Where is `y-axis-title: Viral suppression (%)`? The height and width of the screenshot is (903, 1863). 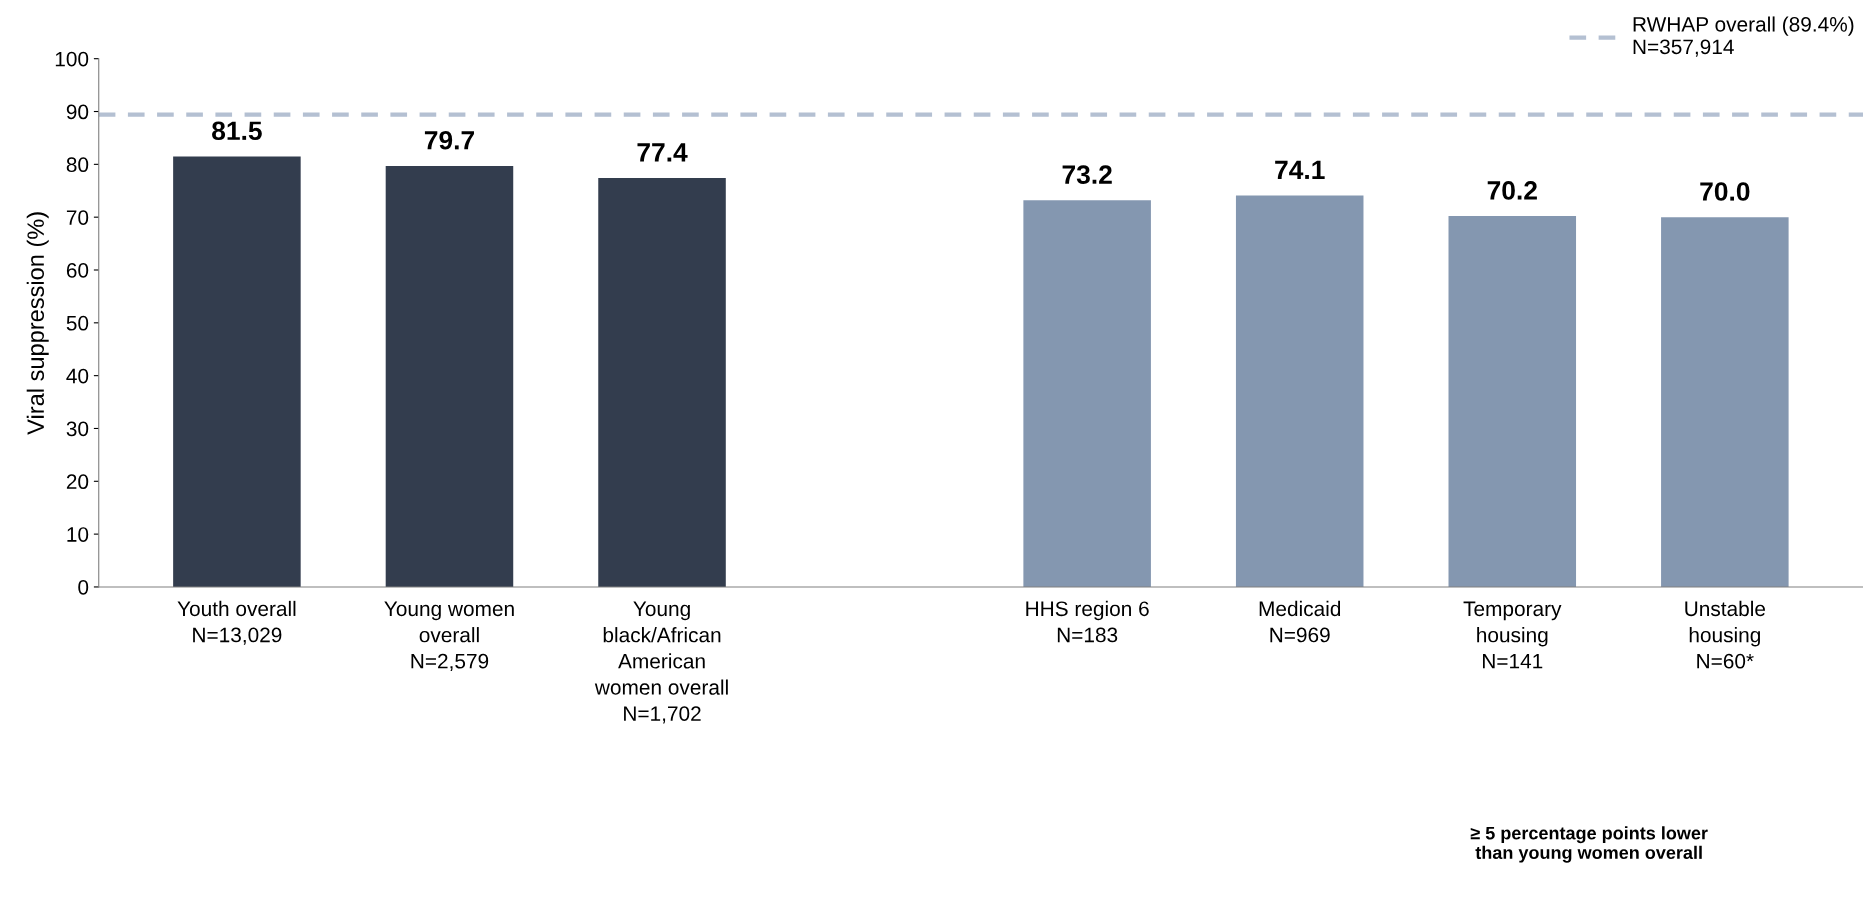
y-axis-title: Viral suppression (%) is located at coordinates (37, 323).